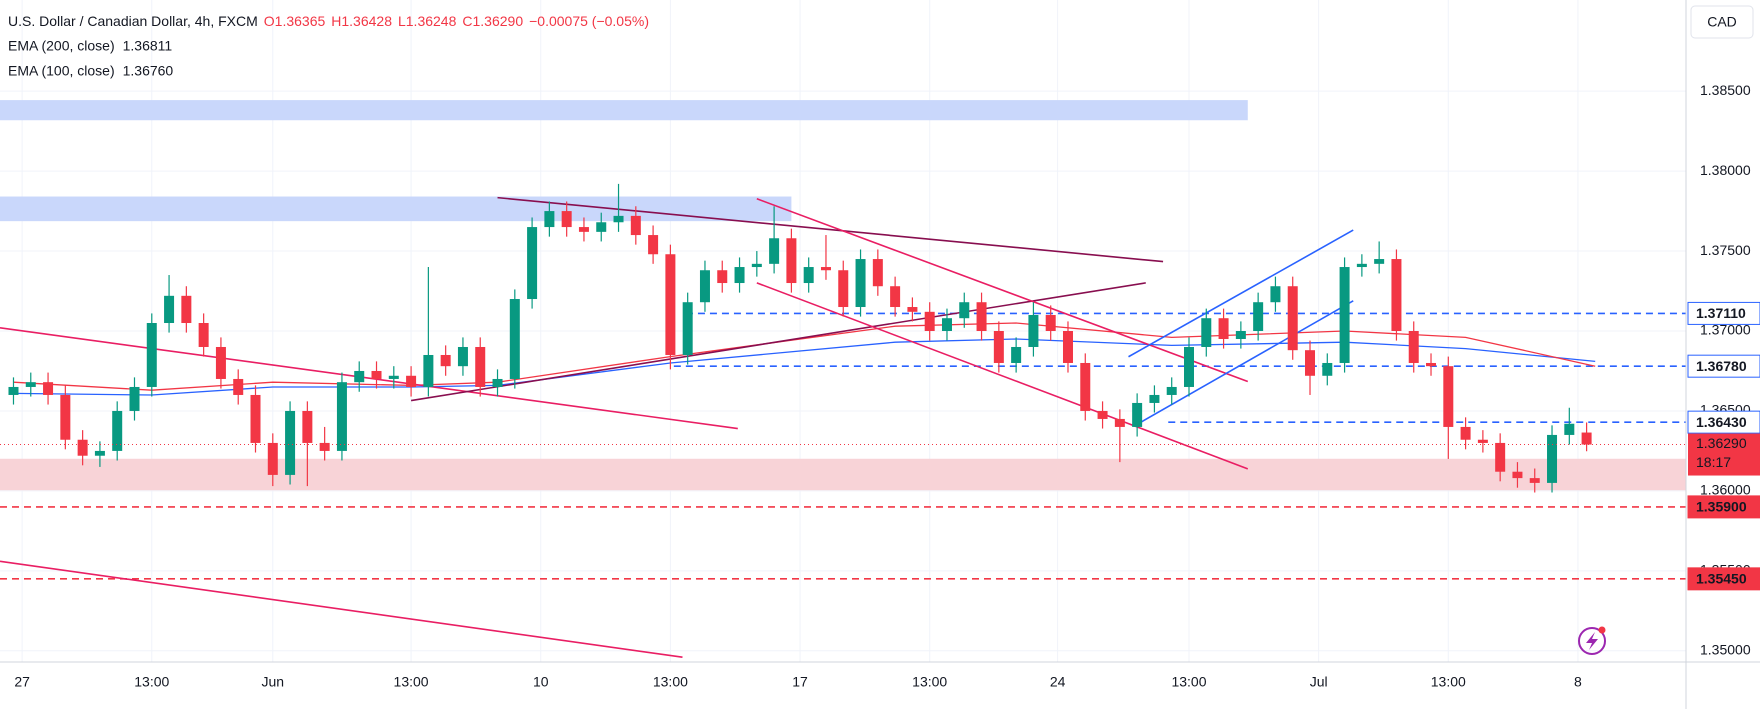 The height and width of the screenshot is (709, 1760). Describe the element at coordinates (133, 21) in the screenshot. I see `header-item: U.S. Dollar / Canadian Dollar, 4h, FXCM` at that location.